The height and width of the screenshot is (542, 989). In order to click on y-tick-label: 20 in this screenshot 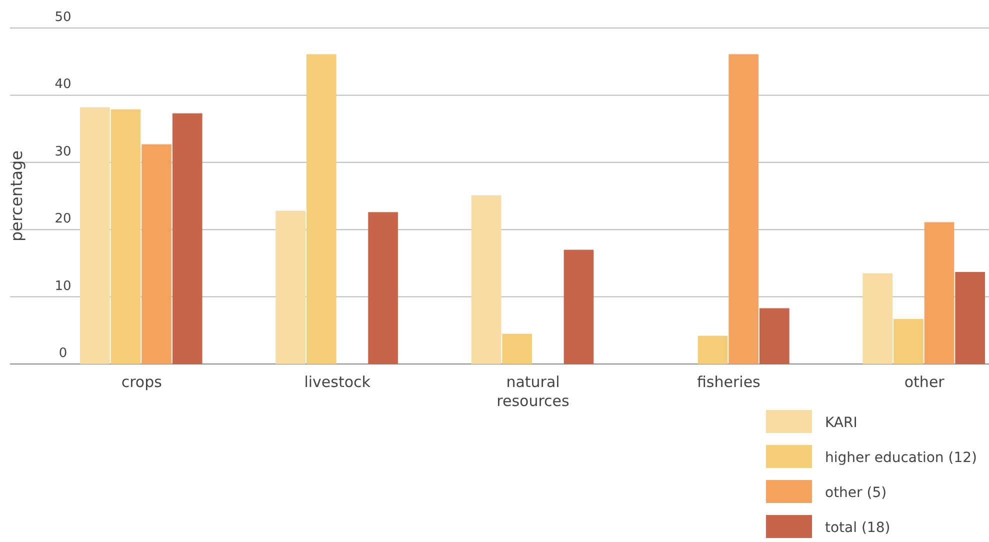, I will do `click(63, 219)`.